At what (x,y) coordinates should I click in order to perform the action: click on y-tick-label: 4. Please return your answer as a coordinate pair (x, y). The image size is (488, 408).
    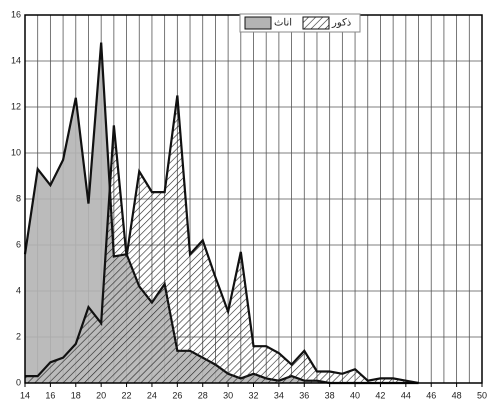
    Looking at the image, I should click on (18, 290).